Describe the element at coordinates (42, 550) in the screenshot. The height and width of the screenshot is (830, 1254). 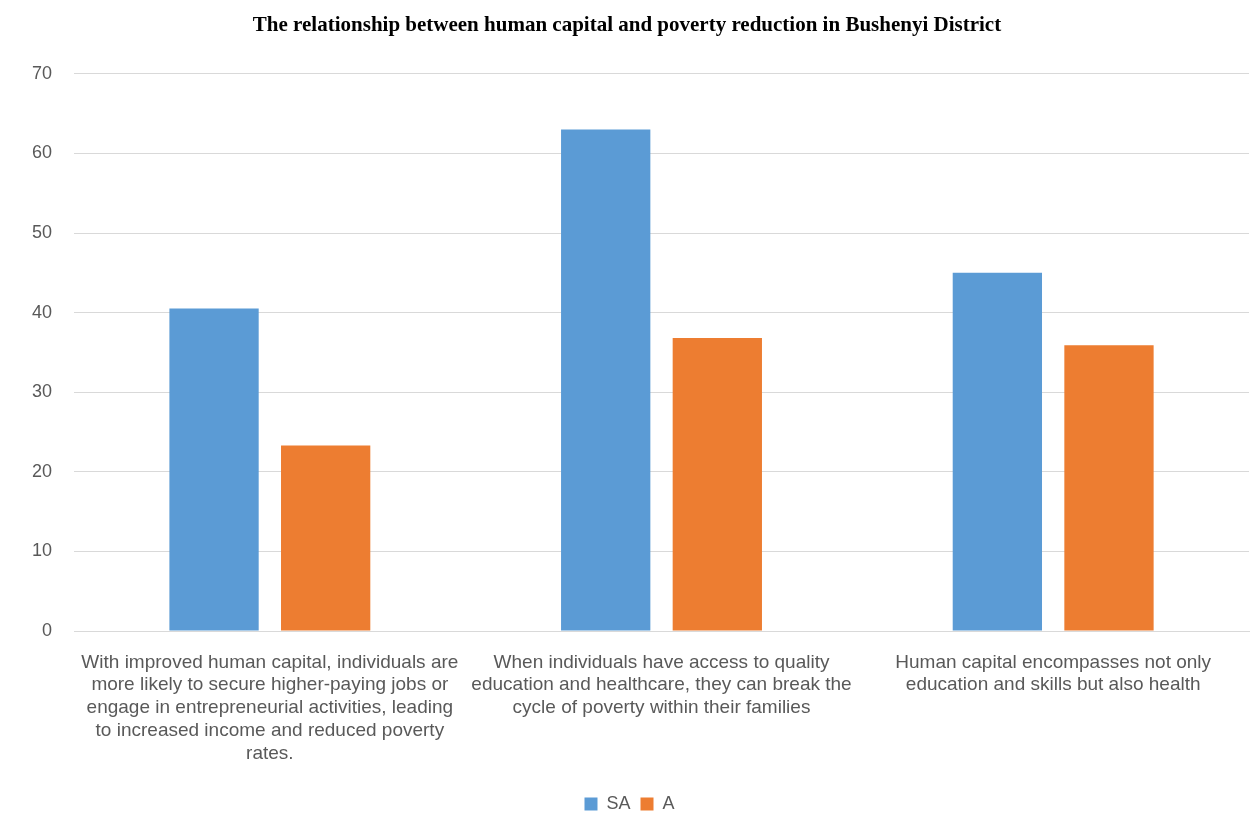
I see `y-tick-label: 10` at that location.